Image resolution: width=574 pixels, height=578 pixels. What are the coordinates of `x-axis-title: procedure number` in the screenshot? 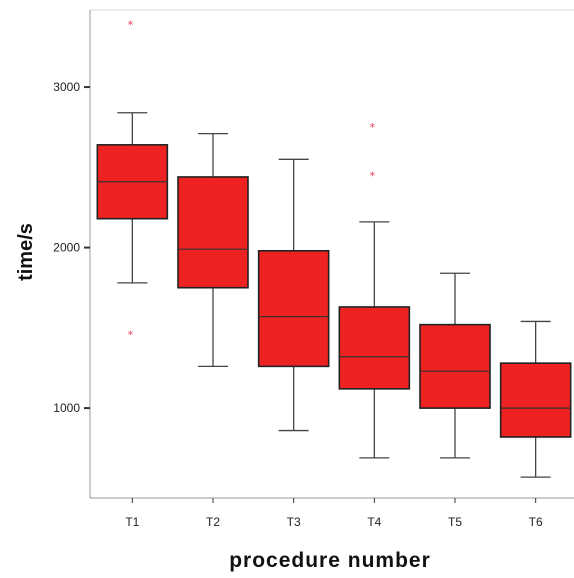 It's located at (330, 560).